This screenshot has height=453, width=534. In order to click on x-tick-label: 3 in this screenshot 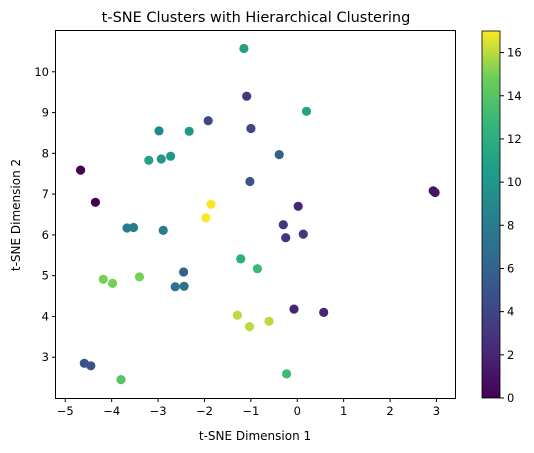, I will do `click(436, 411)`.